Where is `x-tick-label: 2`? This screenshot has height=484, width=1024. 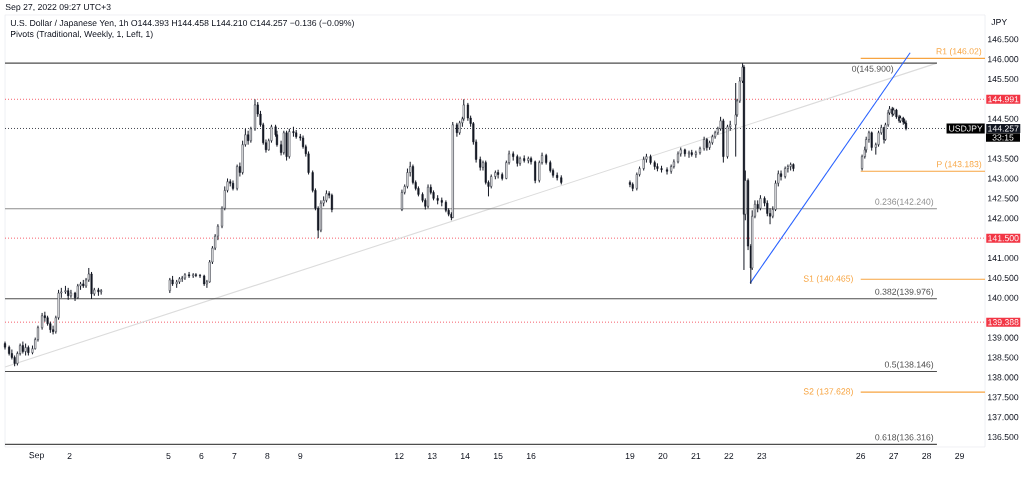 x-tick-label: 2 is located at coordinates (69, 456).